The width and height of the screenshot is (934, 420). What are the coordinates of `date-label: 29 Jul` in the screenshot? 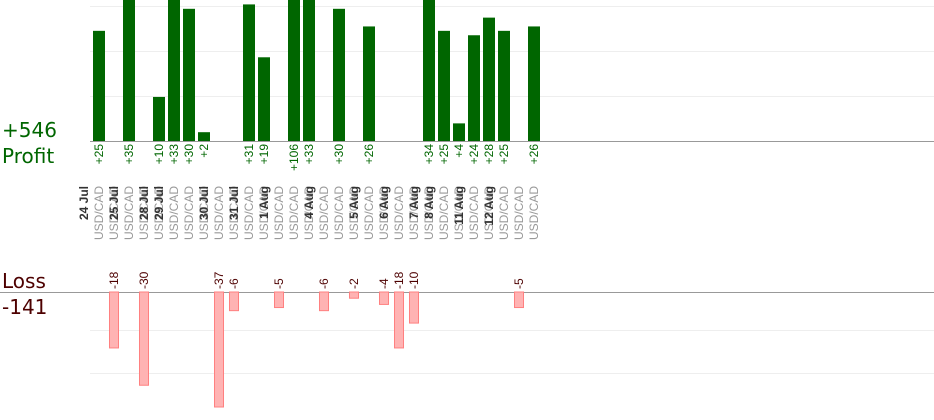 It's located at (159, 203).